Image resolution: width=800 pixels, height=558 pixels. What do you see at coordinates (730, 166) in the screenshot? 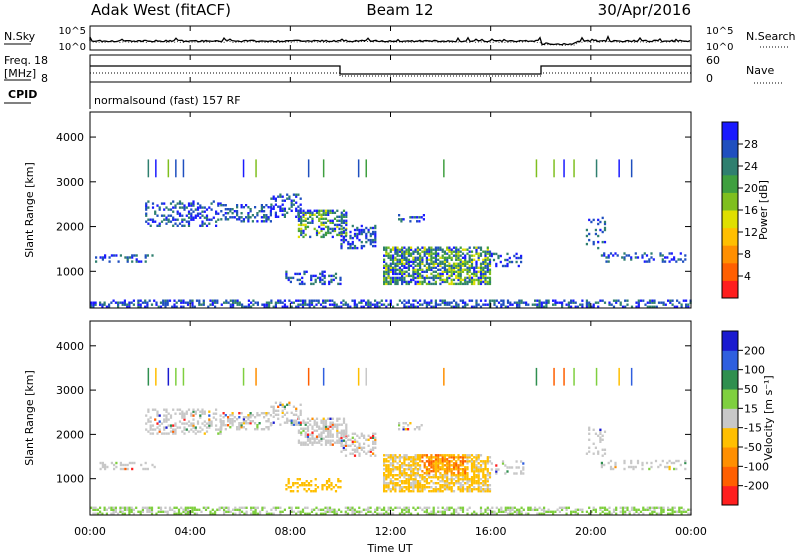
I see `colorbar-swatch` at bounding box center [730, 166].